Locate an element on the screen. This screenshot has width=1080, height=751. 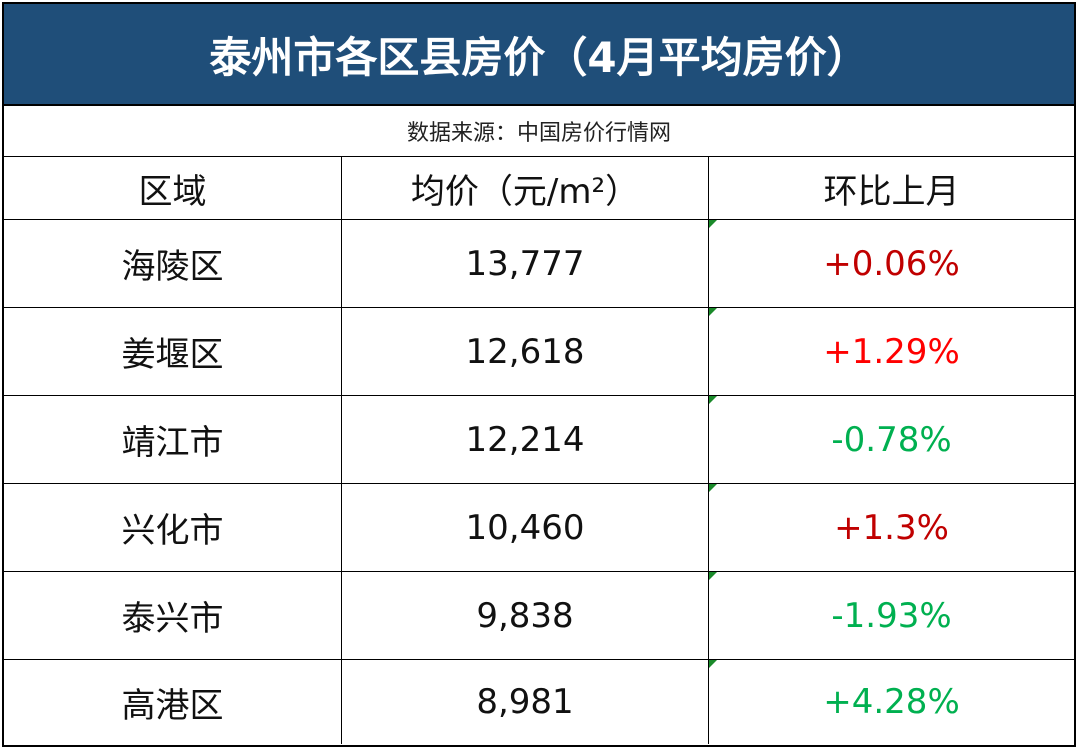
change: +0.06% is located at coordinates (891, 264).